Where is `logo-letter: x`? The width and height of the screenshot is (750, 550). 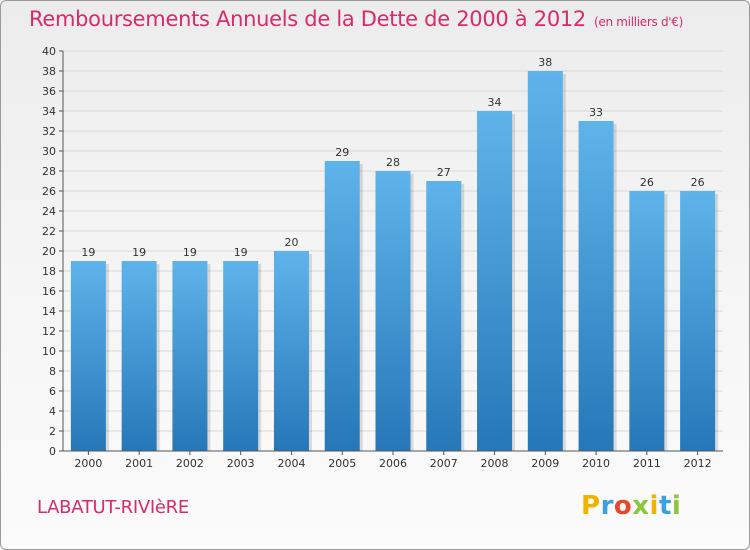
logo-letter: x is located at coordinates (641, 506).